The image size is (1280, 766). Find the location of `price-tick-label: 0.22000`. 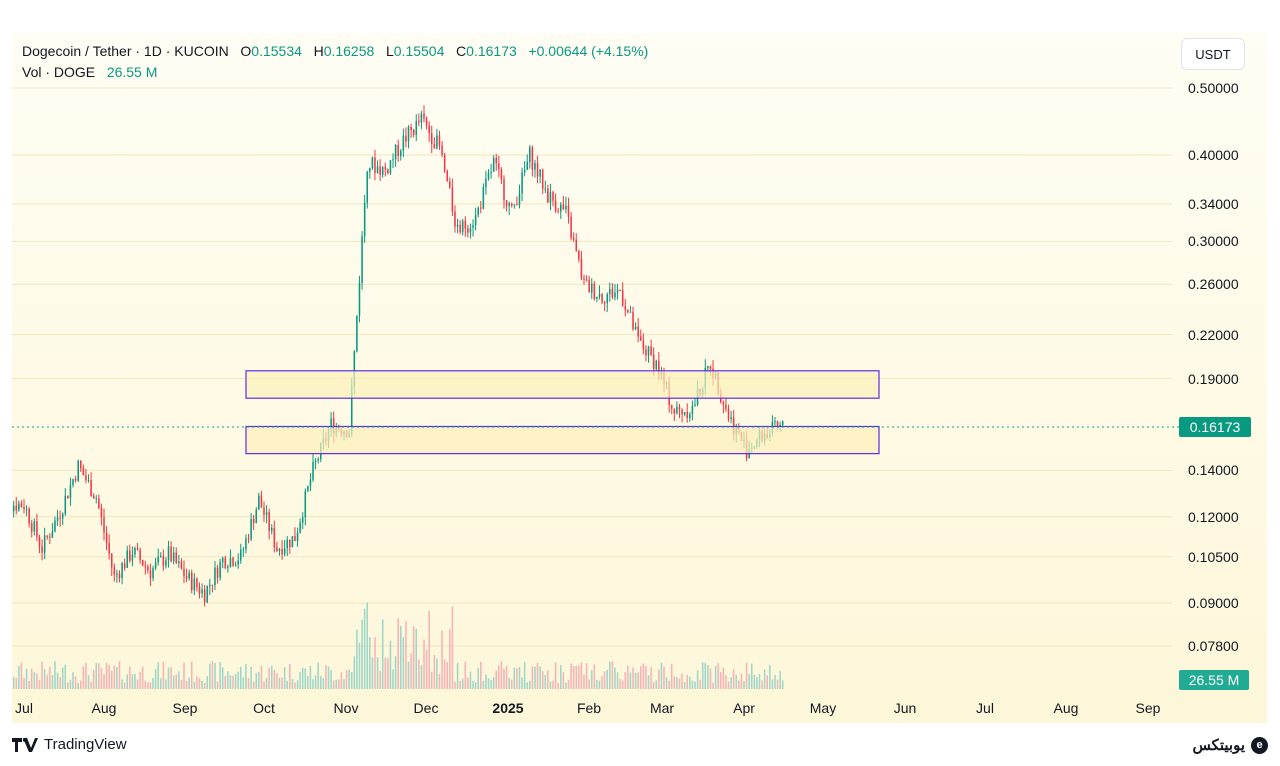

price-tick-label: 0.22000 is located at coordinates (1213, 334).